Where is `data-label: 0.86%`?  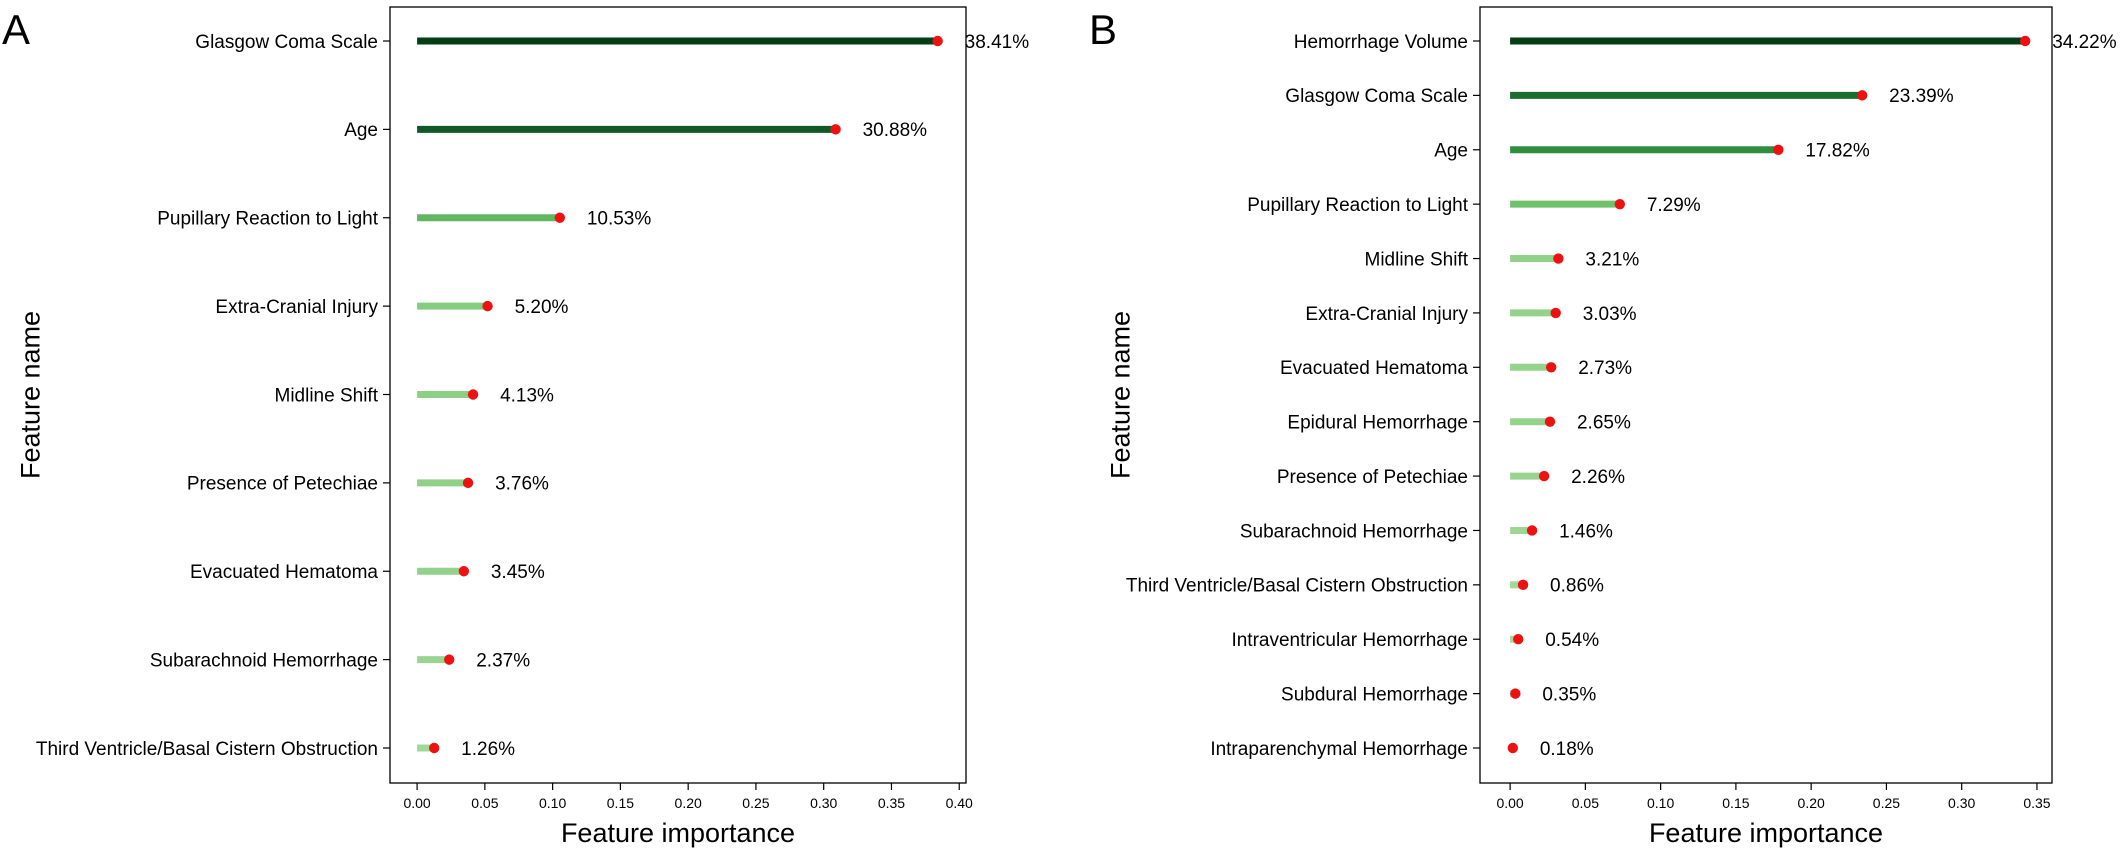
data-label: 0.86% is located at coordinates (1577, 586).